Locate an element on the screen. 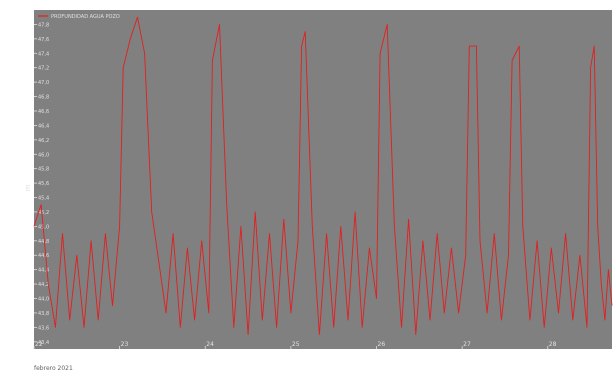 The image size is (614, 376). y-tick-label: 46,0 is located at coordinates (43, 155).